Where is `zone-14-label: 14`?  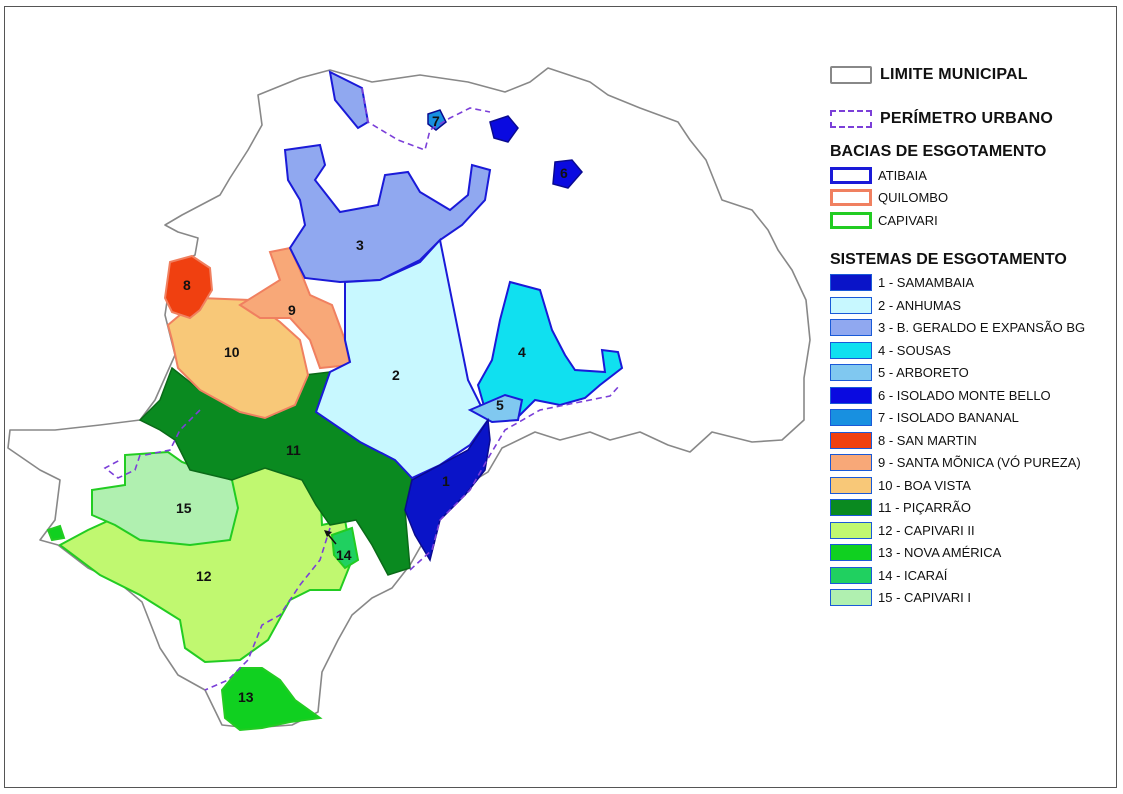
zone-14-label: 14 is located at coordinates (344, 555).